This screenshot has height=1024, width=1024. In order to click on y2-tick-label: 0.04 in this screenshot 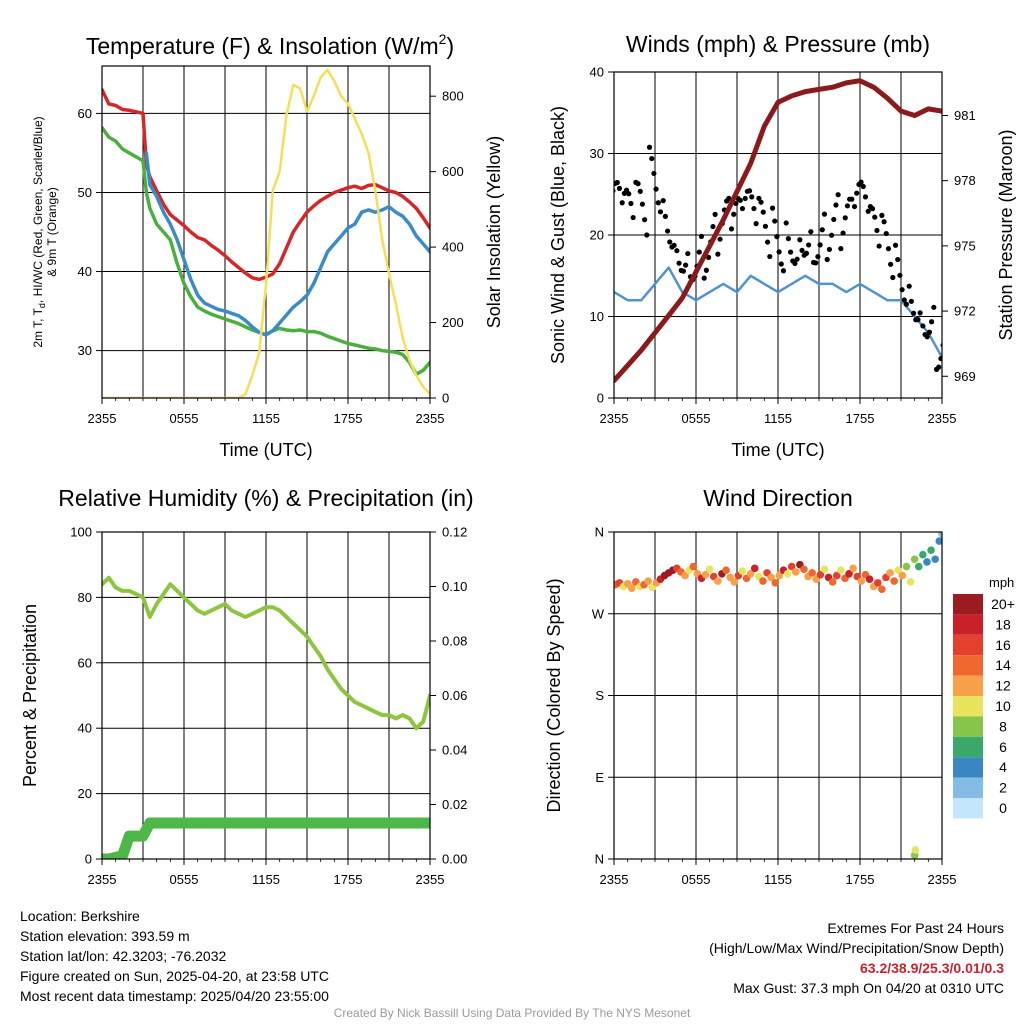, I will do `click(454, 750)`.